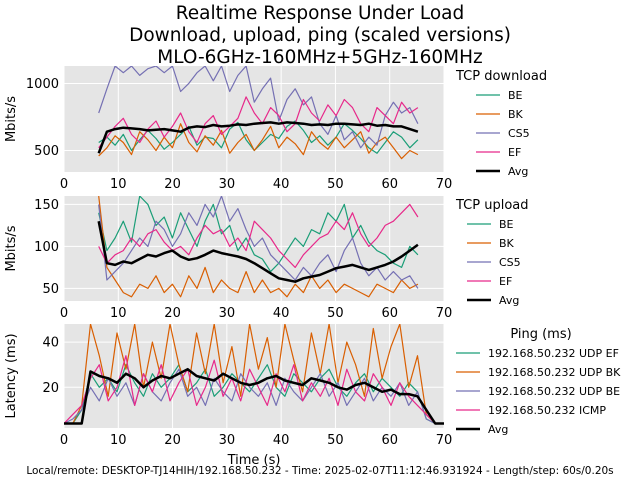  I want to click on y-tick-label: 1000, so click(42, 84).